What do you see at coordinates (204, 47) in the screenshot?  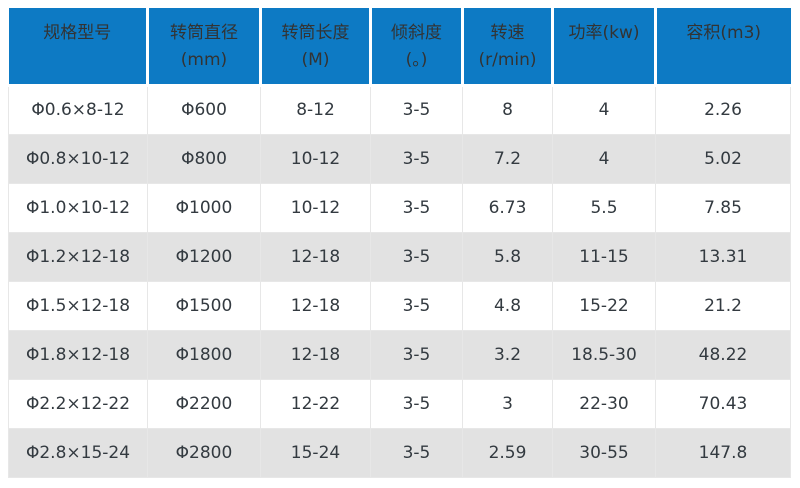 I see `header-cell-1: 转筒直径 (mm)` at bounding box center [204, 47].